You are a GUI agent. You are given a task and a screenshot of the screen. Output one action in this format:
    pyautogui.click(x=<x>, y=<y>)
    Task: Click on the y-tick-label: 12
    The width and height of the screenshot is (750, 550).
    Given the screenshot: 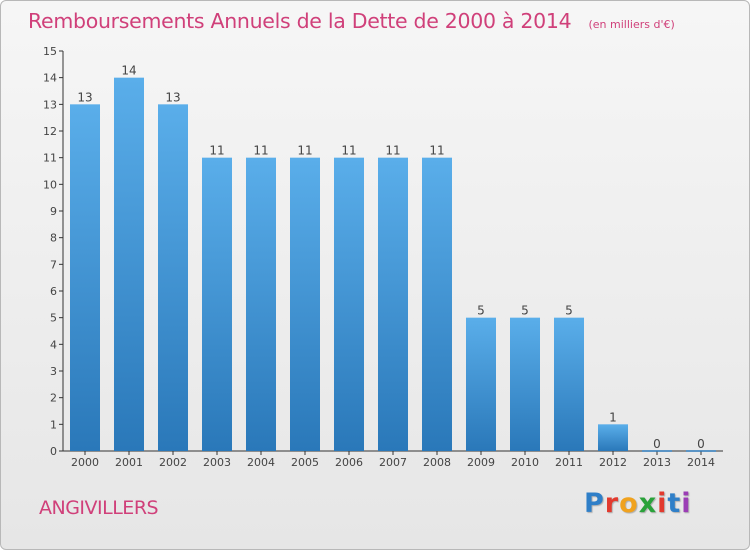 What is the action you would take?
    pyautogui.click(x=50, y=131)
    